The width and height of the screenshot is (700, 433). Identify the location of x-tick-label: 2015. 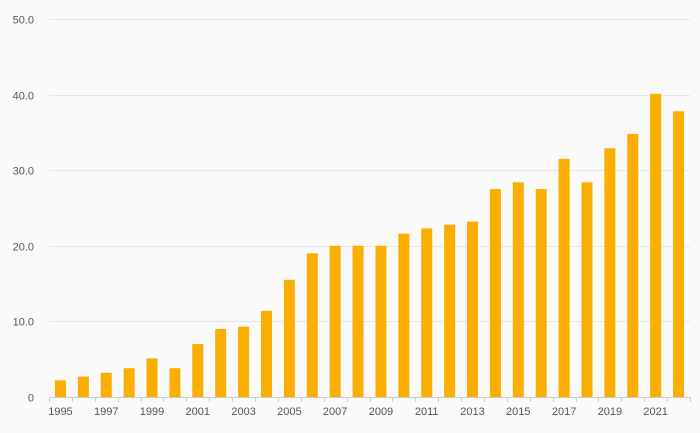
(518, 412).